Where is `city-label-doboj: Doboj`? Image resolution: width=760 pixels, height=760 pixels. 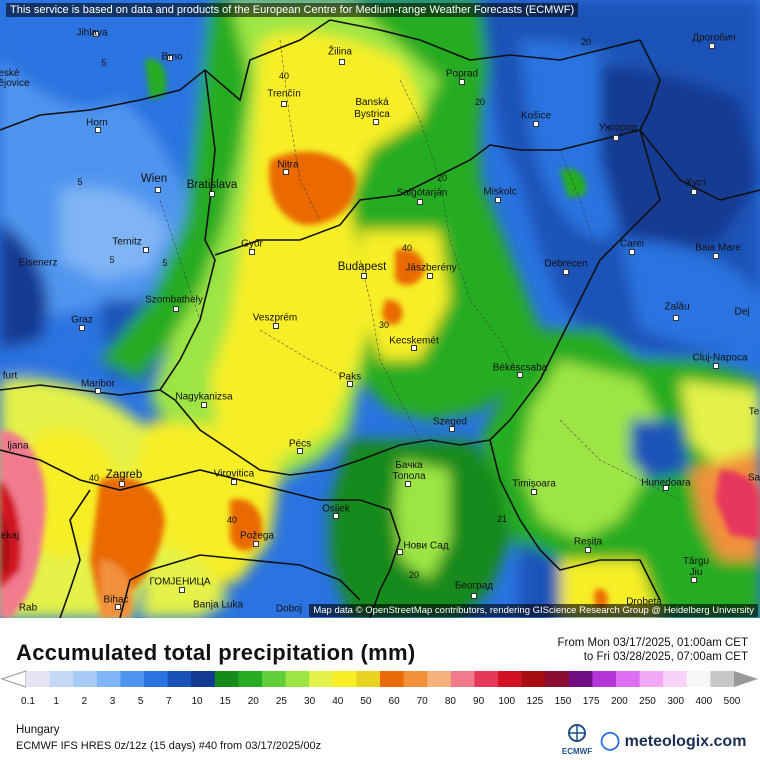
city-label-doboj: Doboj is located at coordinates (289, 609).